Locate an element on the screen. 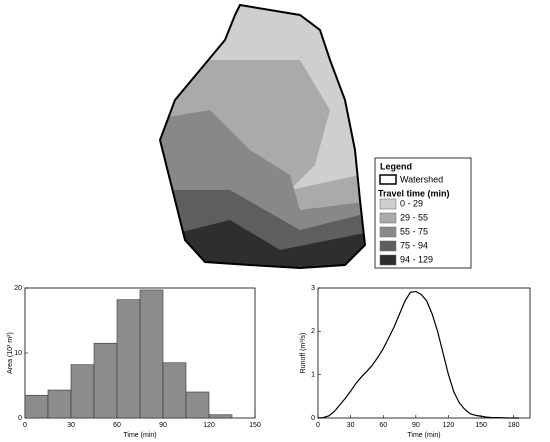 The image size is (550, 442). legend-subtitle: Travel time (min) is located at coordinates (414, 193).